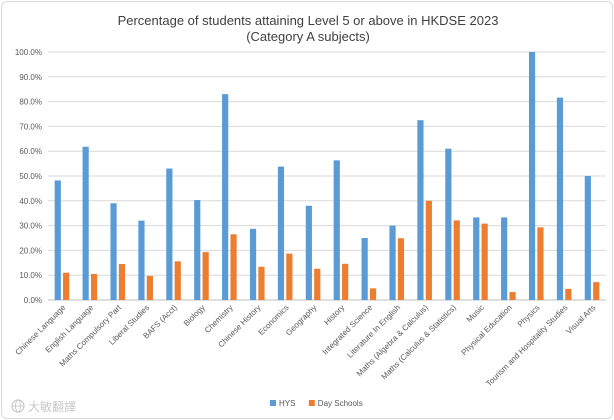  Describe the element at coordinates (30, 102) in the screenshot. I see `y-tick-label: 80.0%` at that location.